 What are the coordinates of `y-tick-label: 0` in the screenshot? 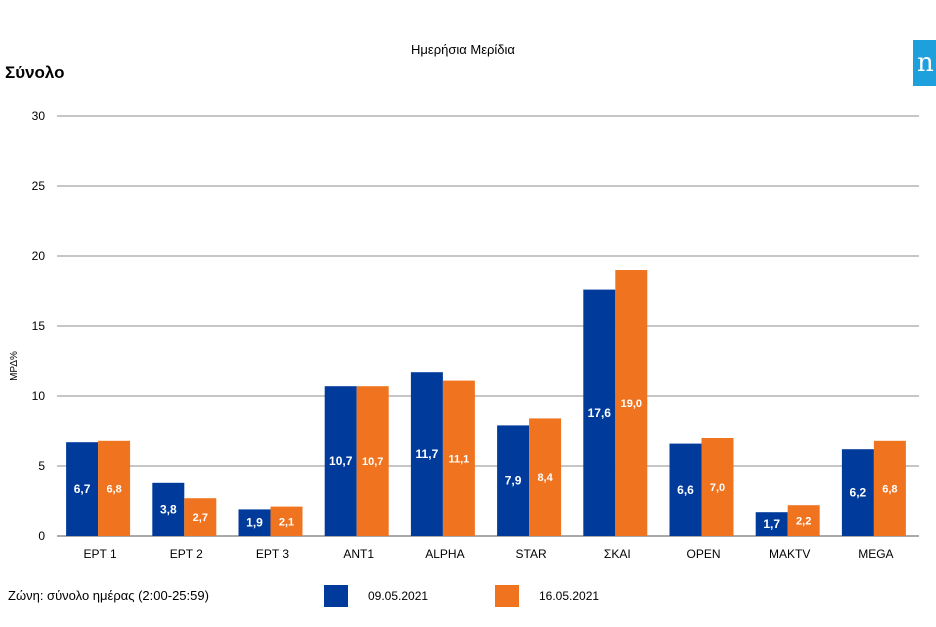 It's located at (41, 536).